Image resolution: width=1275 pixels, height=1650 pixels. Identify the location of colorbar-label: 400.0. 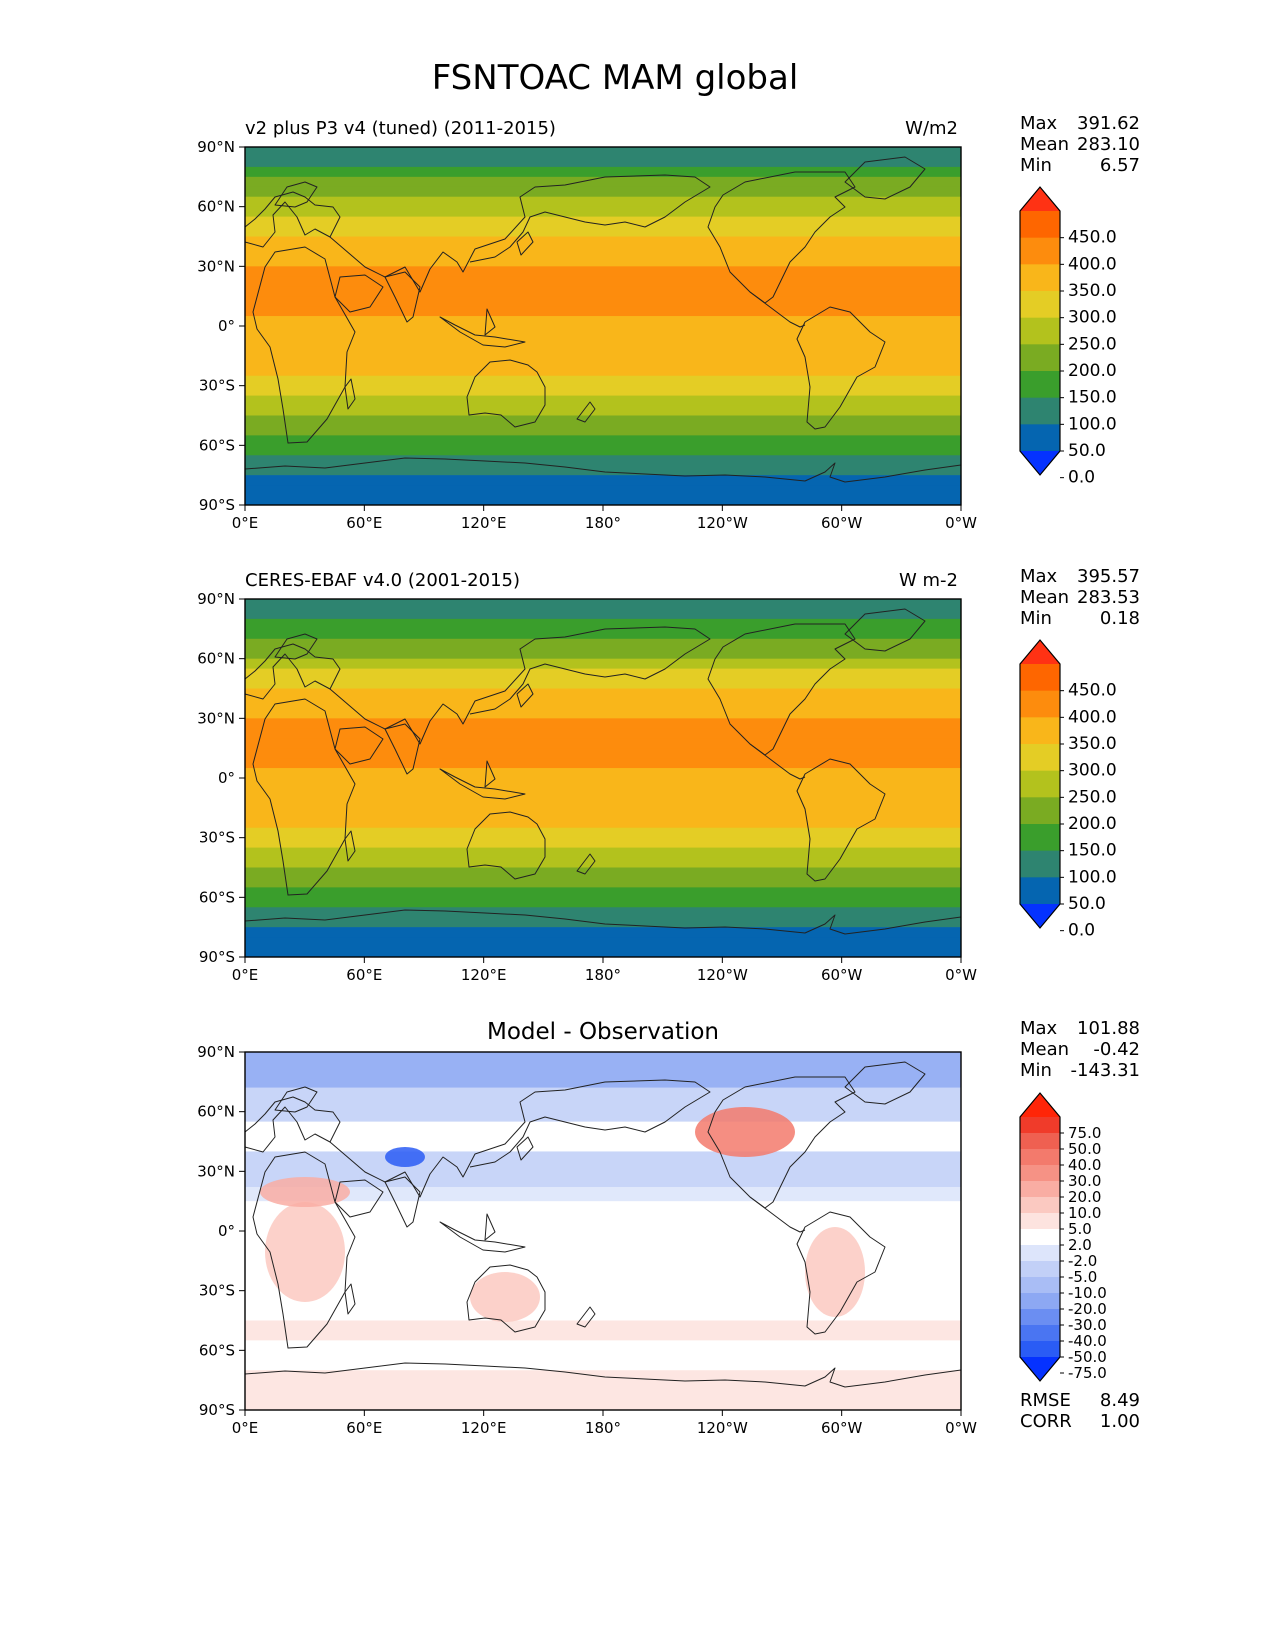
(1092, 264).